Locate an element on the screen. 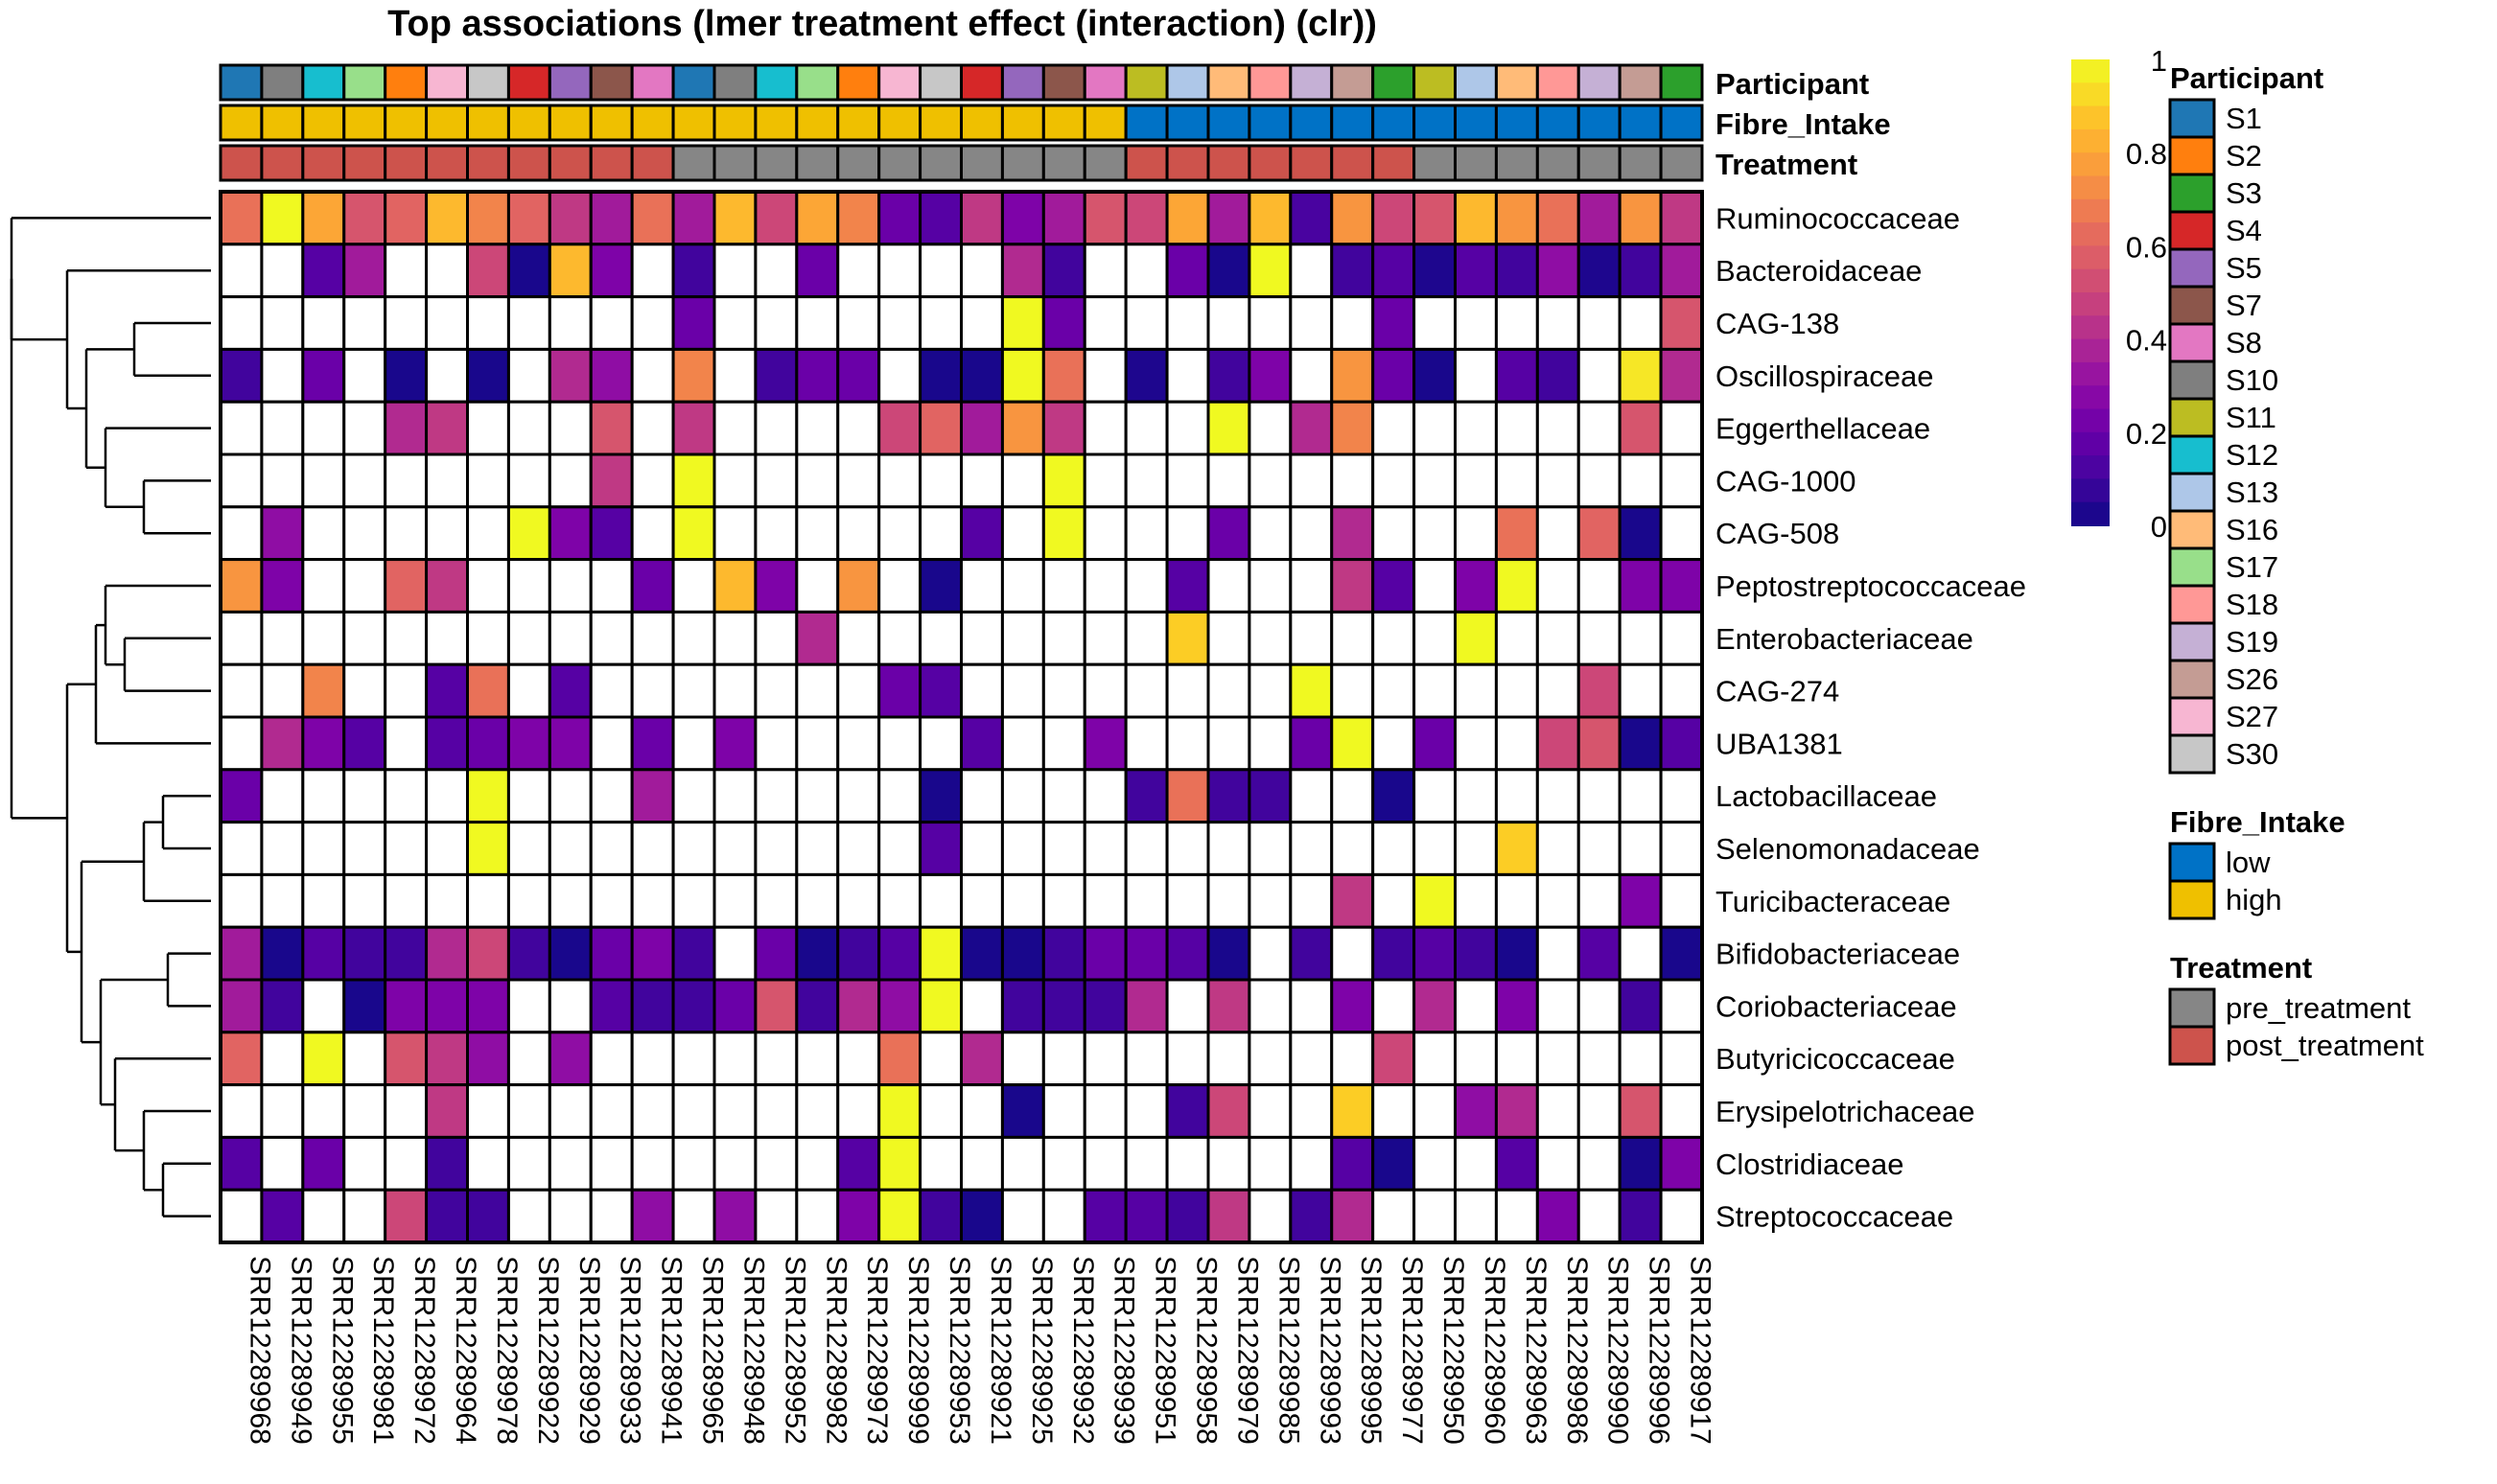  column-label: SRR12289925 is located at coordinates (1042, 1350).